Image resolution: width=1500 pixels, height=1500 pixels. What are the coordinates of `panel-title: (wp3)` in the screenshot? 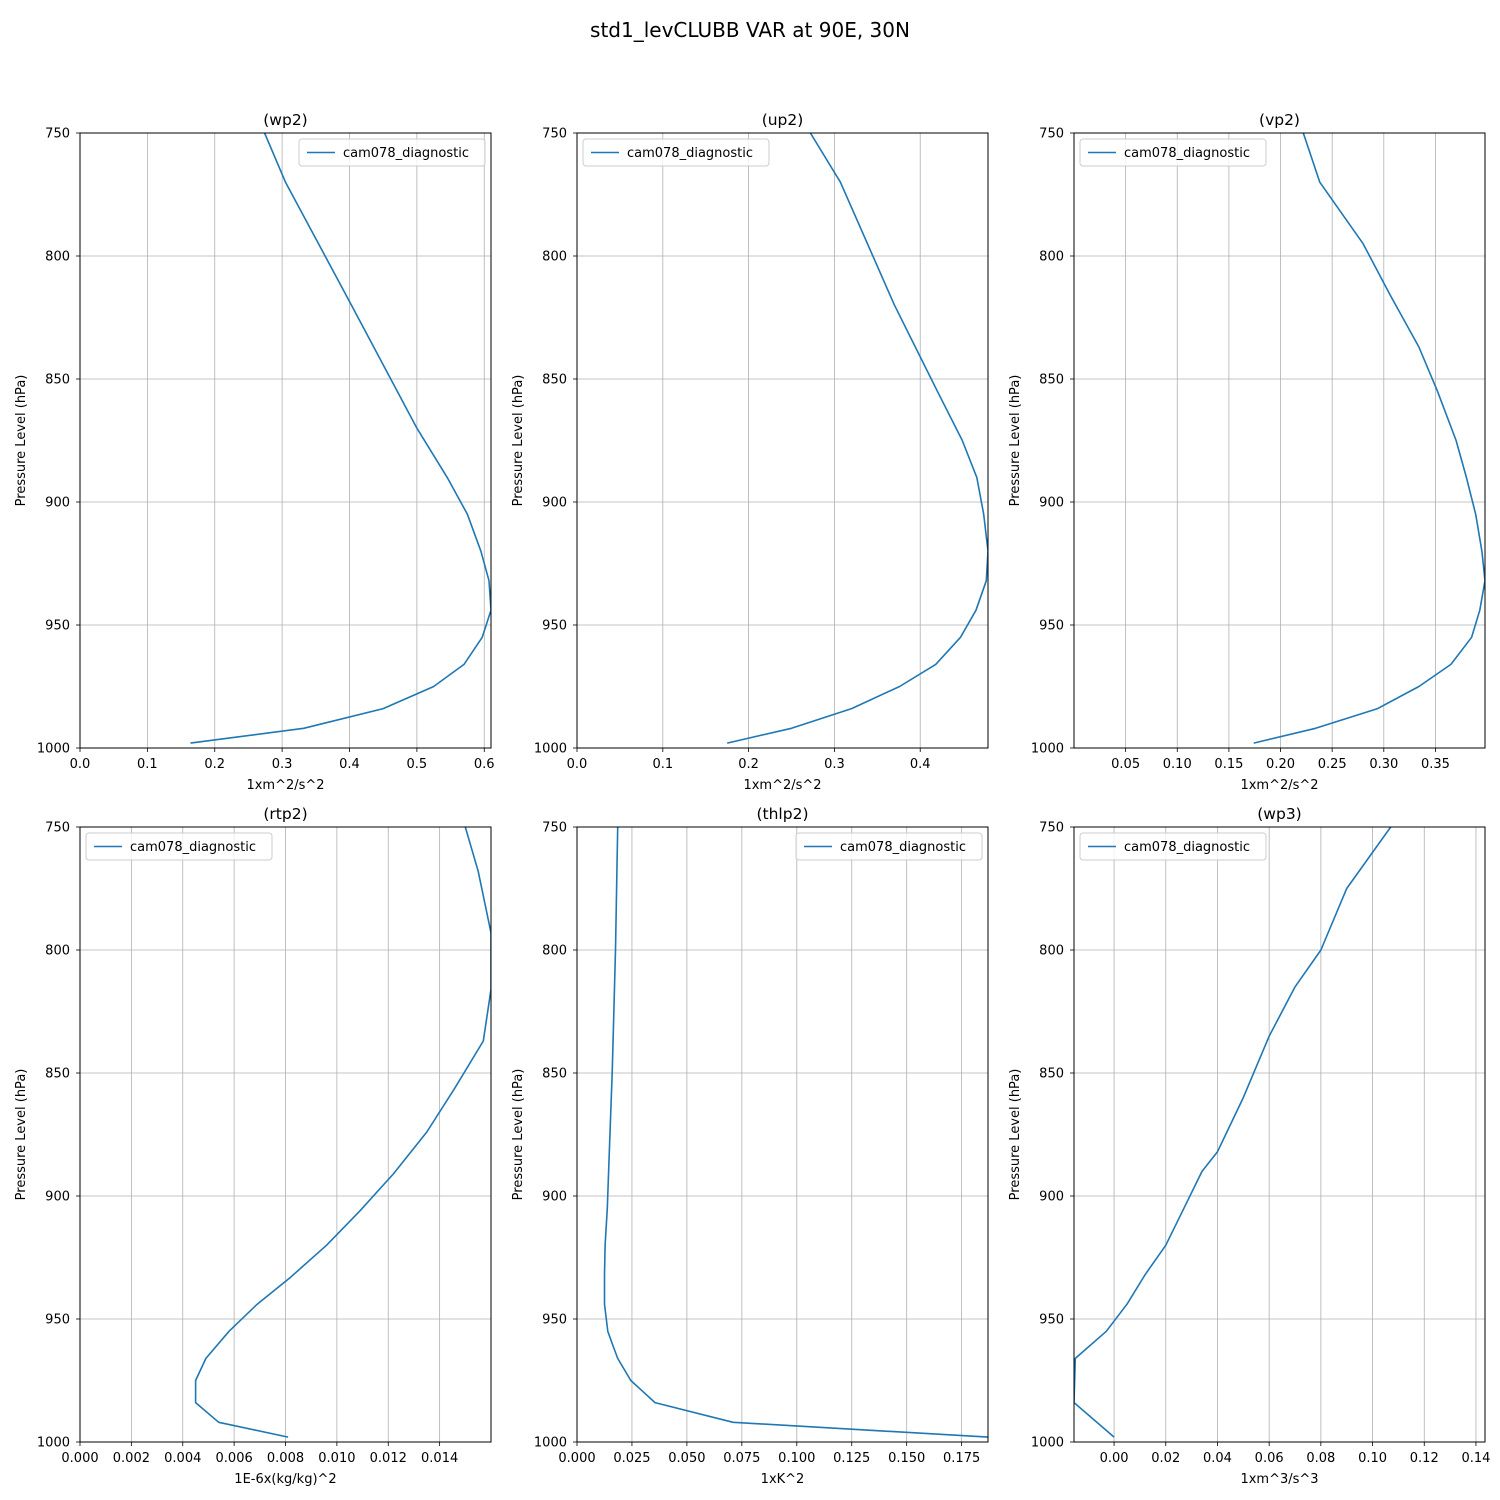 It's located at (1279, 814).